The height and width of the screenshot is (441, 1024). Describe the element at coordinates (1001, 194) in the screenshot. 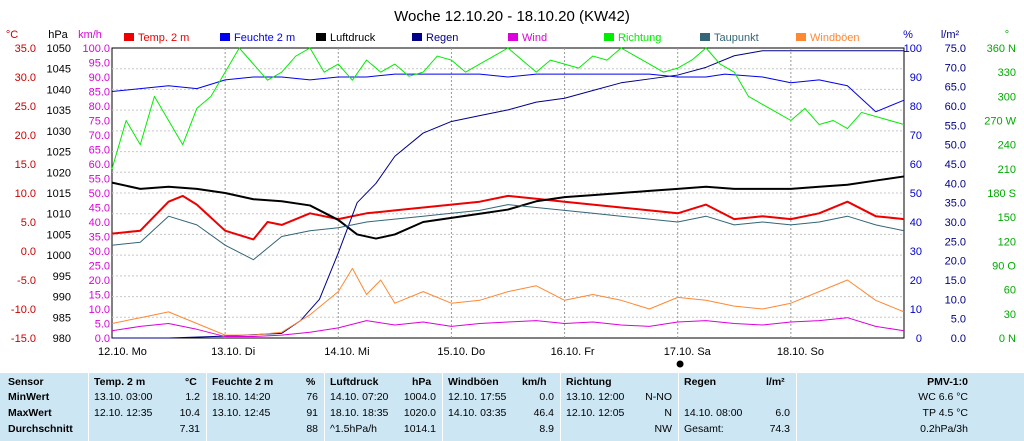

I see `y-tick-direction: 180 S` at that location.